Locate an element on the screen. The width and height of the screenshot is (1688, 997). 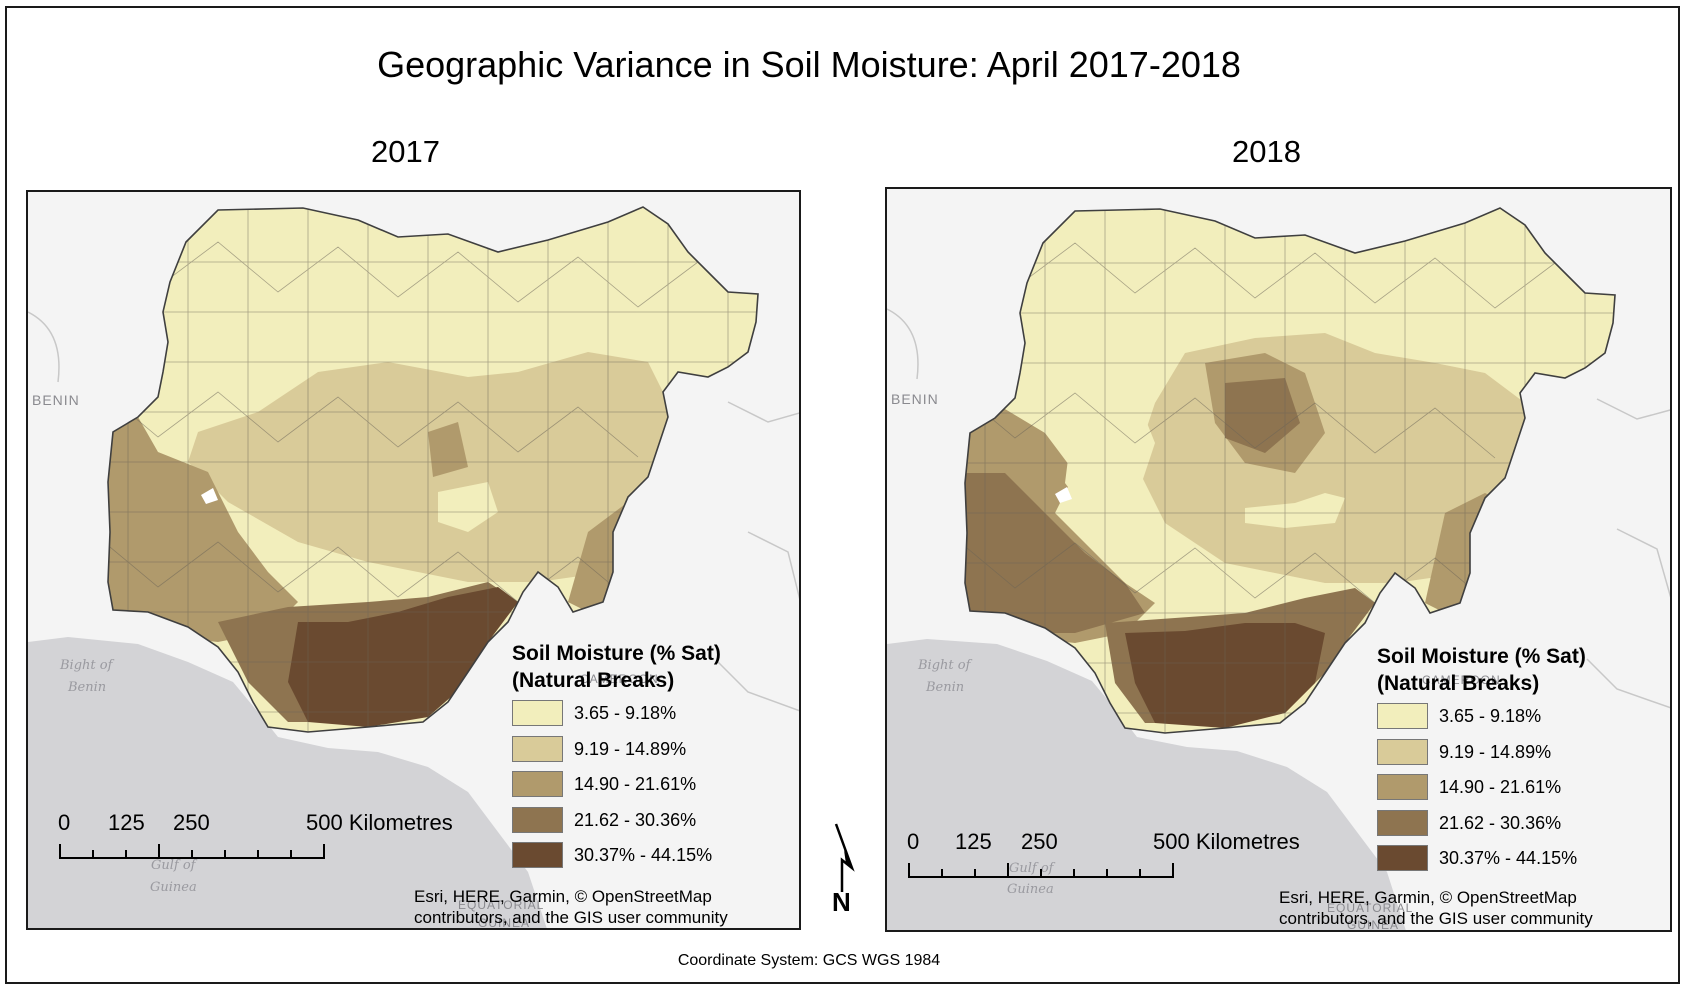
panel-2017-year: 2017 is located at coordinates (405, 151).